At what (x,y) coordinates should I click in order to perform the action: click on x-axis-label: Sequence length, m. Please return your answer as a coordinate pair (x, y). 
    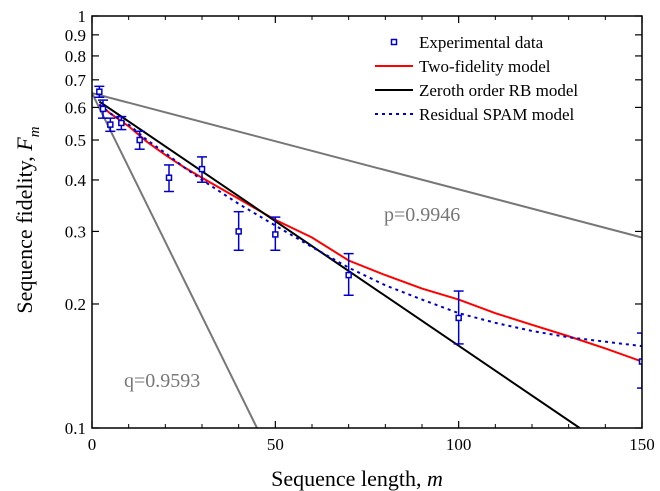
    Looking at the image, I should click on (357, 478).